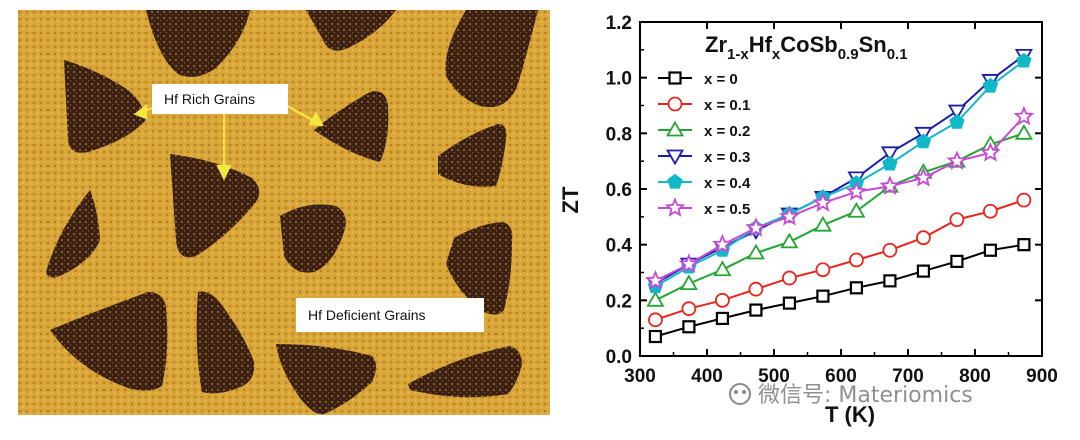  What do you see at coordinates (716, 44) in the screenshot?
I see `title-part: Zr` at bounding box center [716, 44].